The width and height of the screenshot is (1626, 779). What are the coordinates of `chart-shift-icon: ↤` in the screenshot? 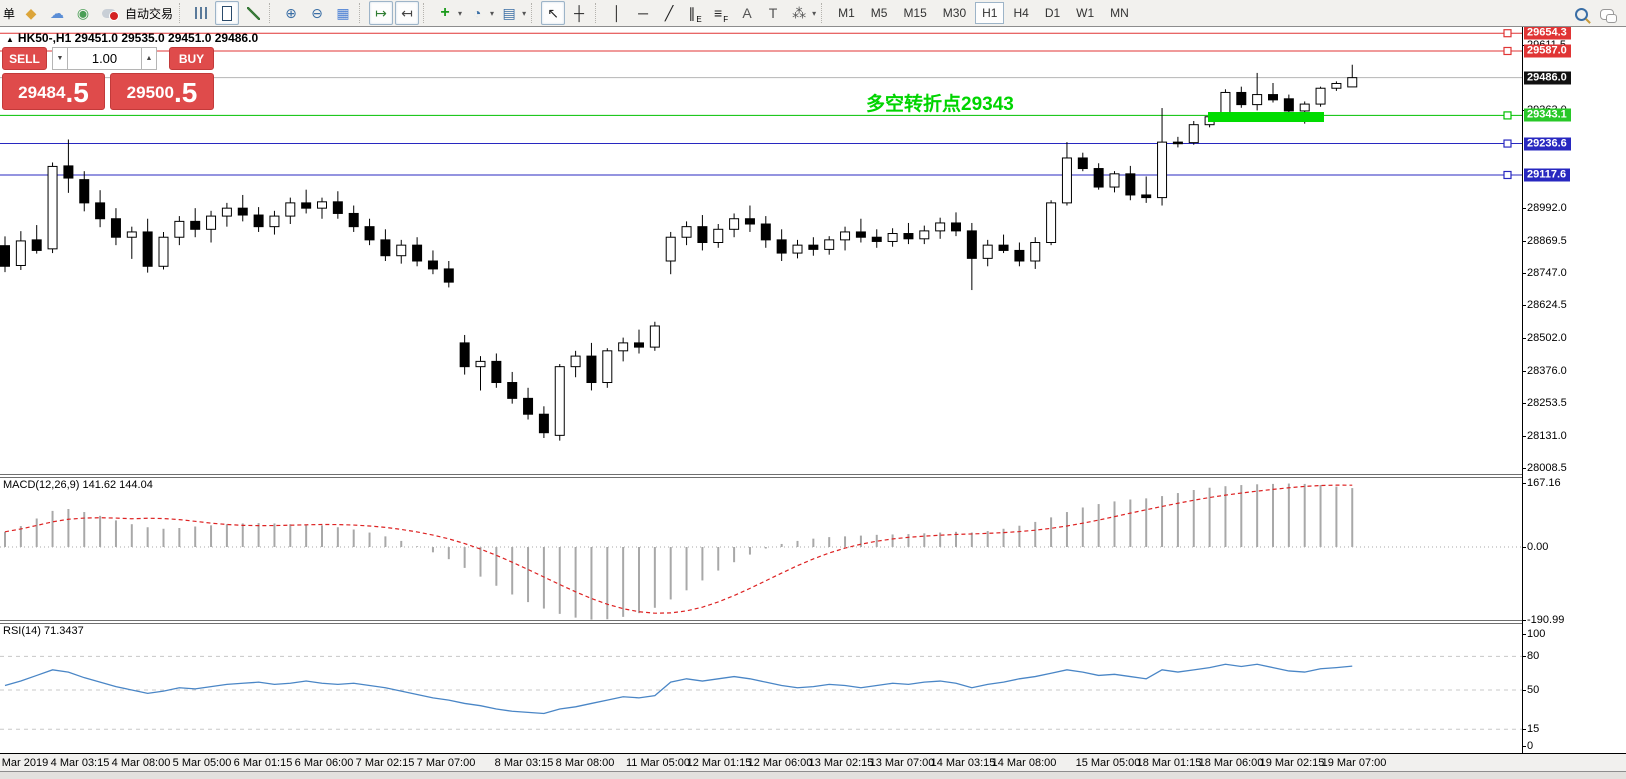 It's located at (407, 13).